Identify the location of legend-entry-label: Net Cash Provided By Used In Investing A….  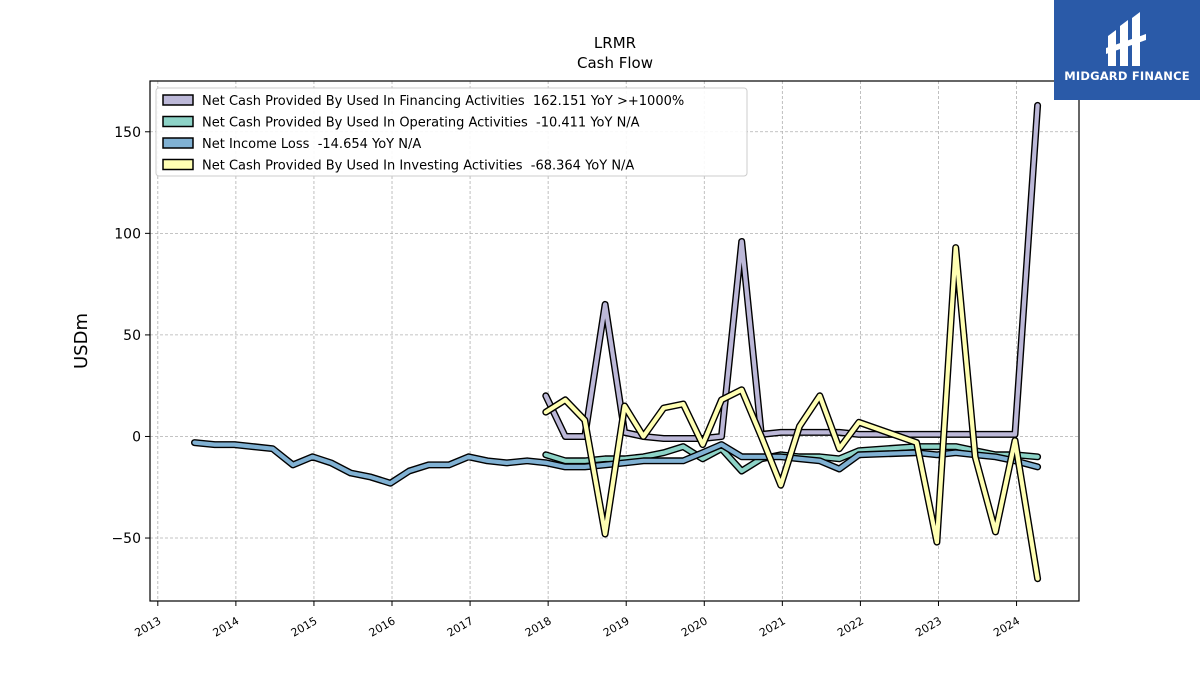
(418, 166).